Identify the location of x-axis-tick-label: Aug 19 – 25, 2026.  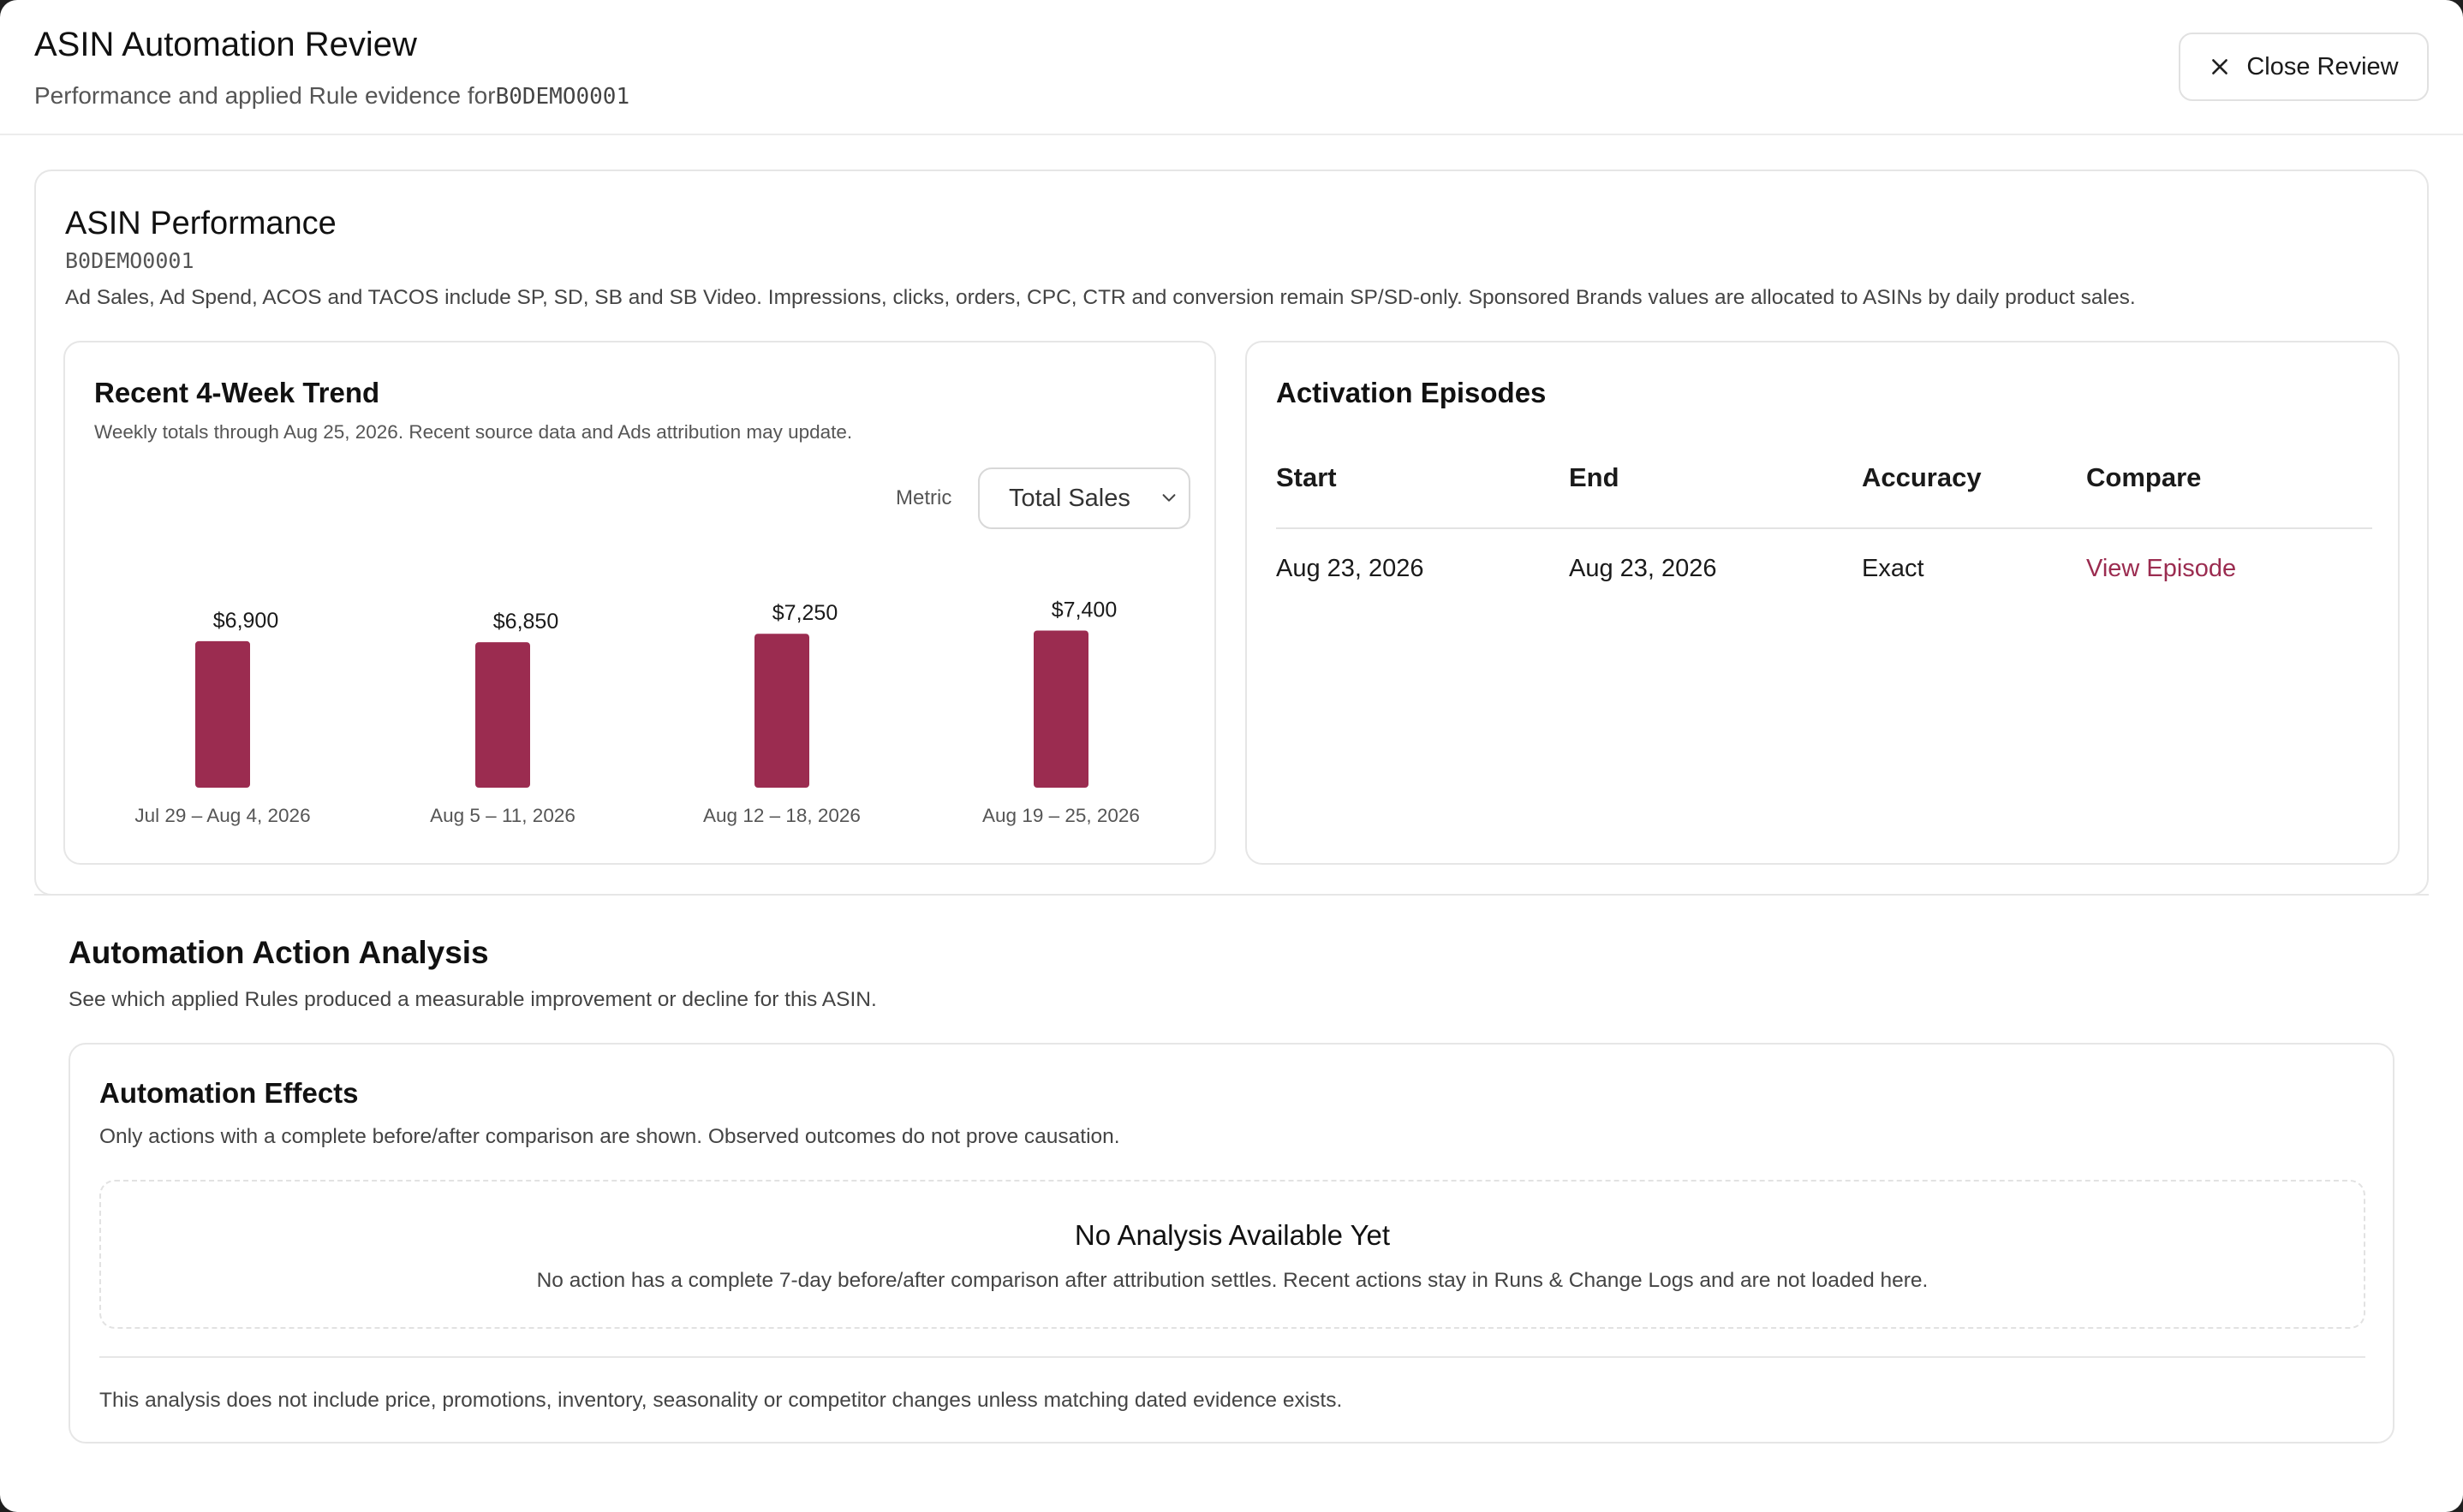
(1061, 815).